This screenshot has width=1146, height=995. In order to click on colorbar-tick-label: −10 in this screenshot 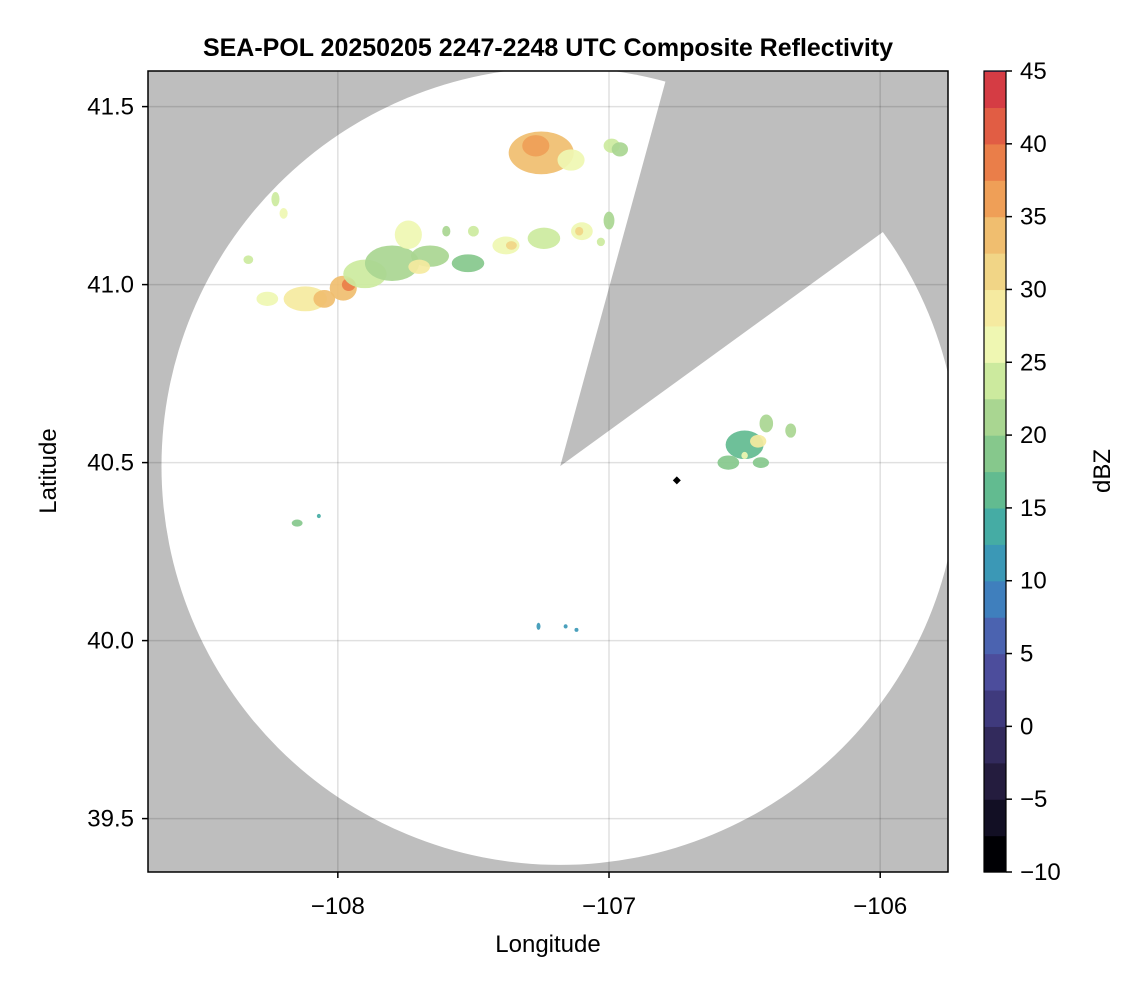, I will do `click(1040, 872)`.